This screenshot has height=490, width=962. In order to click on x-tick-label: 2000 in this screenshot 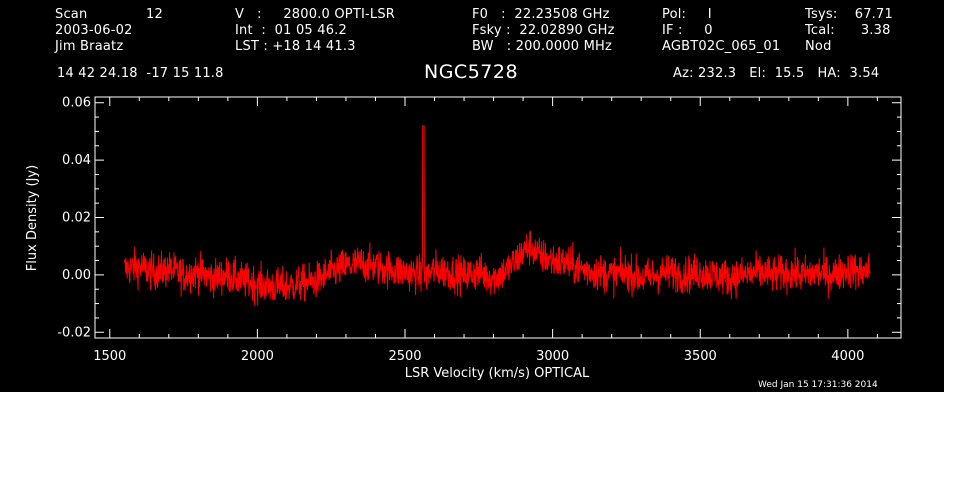, I will do `click(257, 356)`.